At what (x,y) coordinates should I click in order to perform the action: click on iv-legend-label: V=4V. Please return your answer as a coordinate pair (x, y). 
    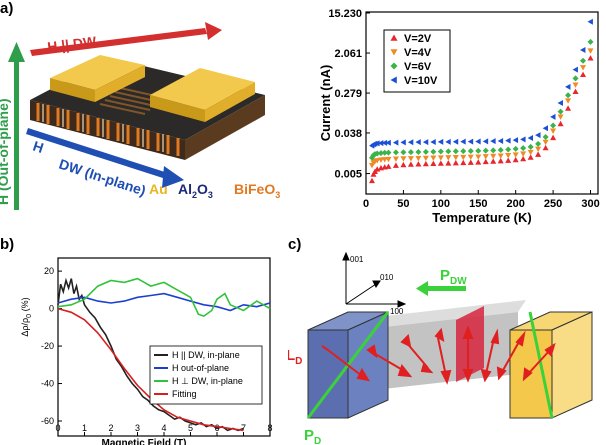
    Looking at the image, I should click on (418, 53).